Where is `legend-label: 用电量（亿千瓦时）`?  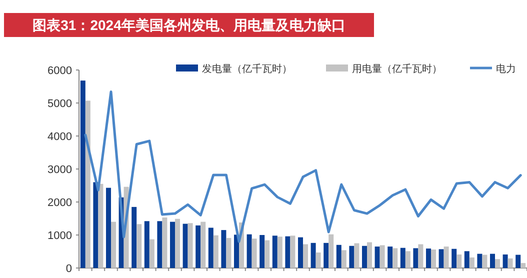 legend-label: 用电量（亿千瓦时） is located at coordinates (397, 69).